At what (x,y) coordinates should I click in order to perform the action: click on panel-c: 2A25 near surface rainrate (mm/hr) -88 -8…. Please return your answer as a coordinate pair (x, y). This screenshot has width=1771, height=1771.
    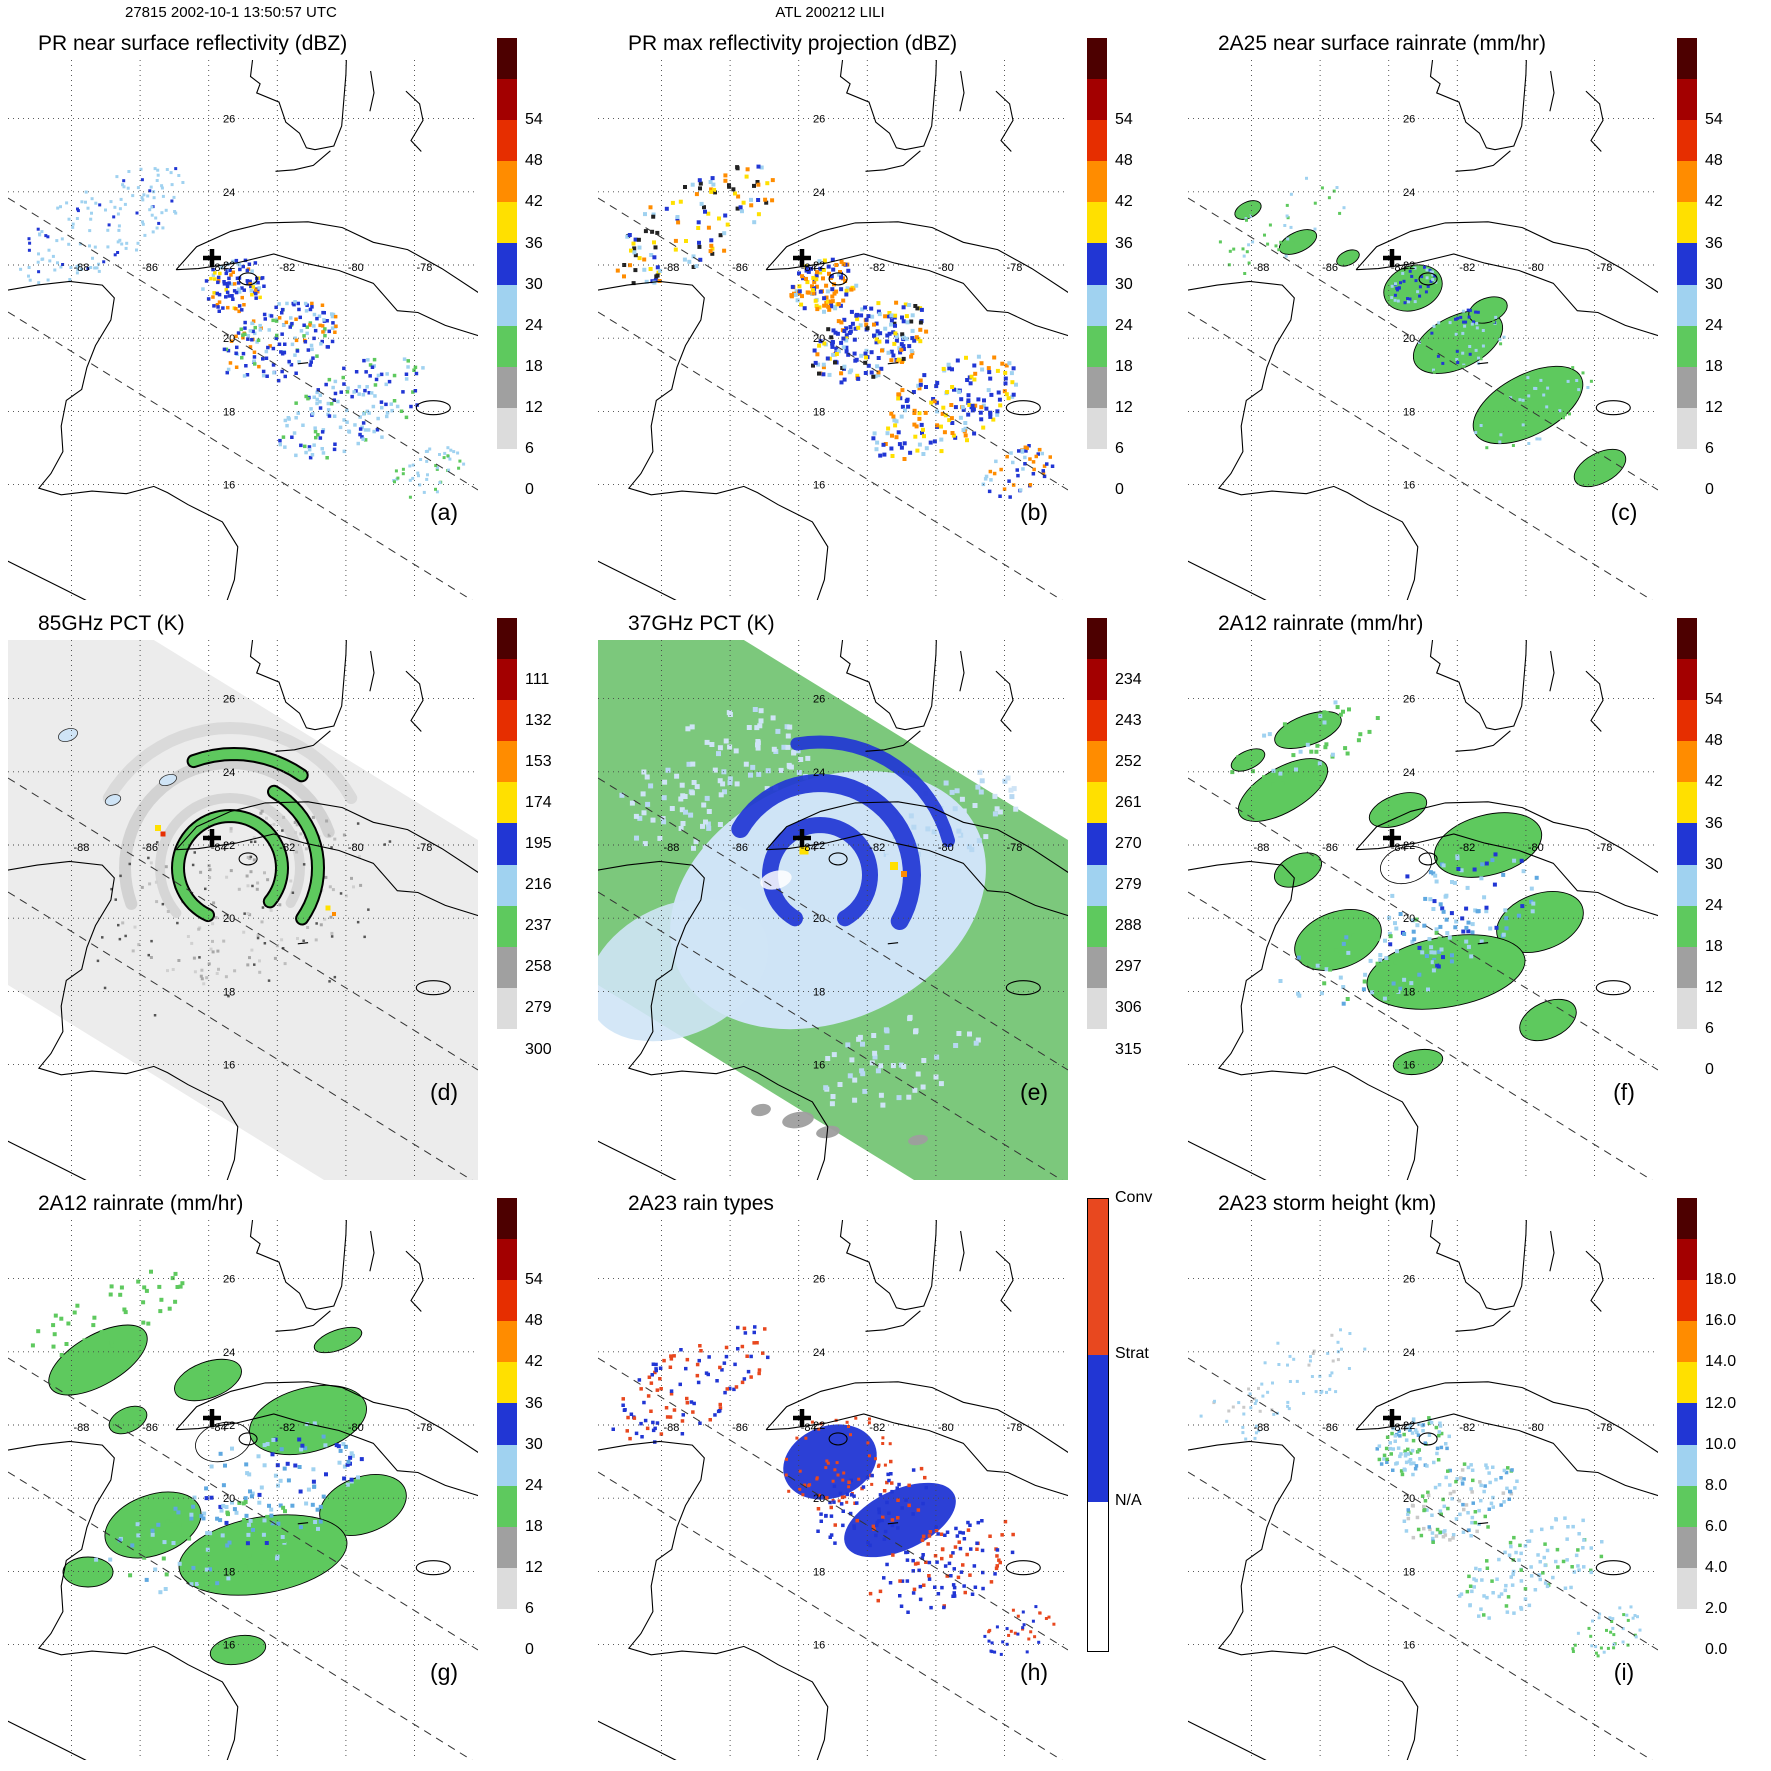
    Looking at the image, I should click on (1475, 314).